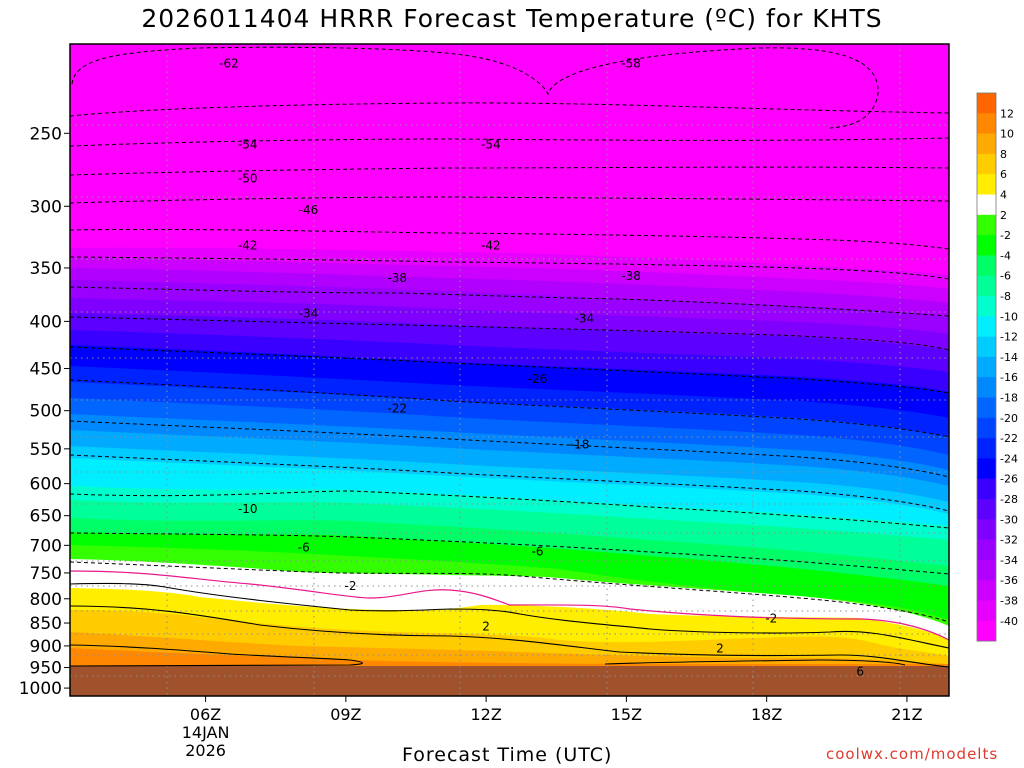 The width and height of the screenshot is (1024, 768). I want to click on legend-label: -6, so click(1005, 276).